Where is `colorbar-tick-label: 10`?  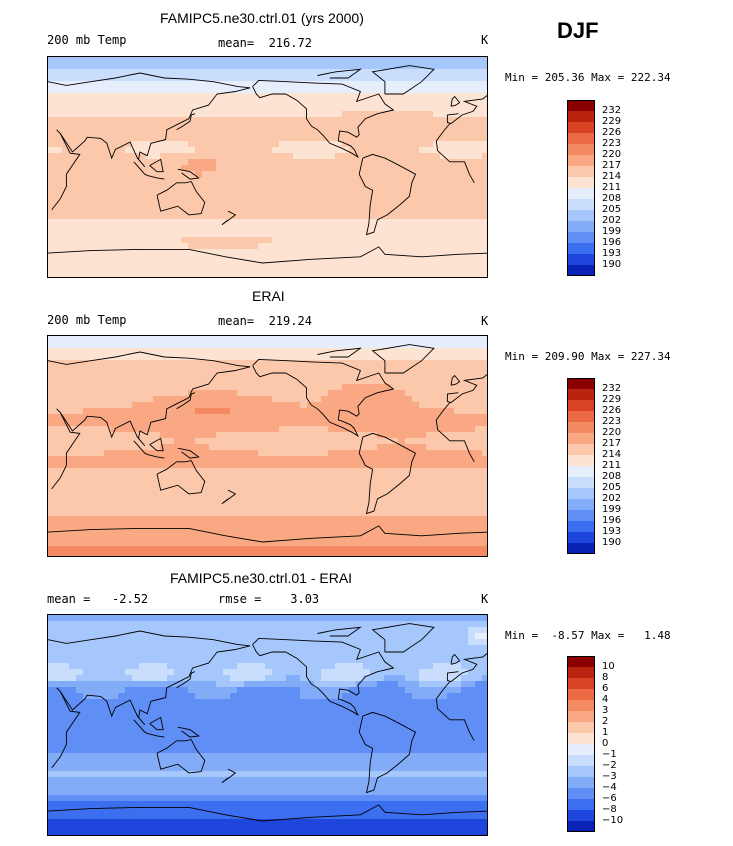
colorbar-tick-label: 10 is located at coordinates (608, 666).